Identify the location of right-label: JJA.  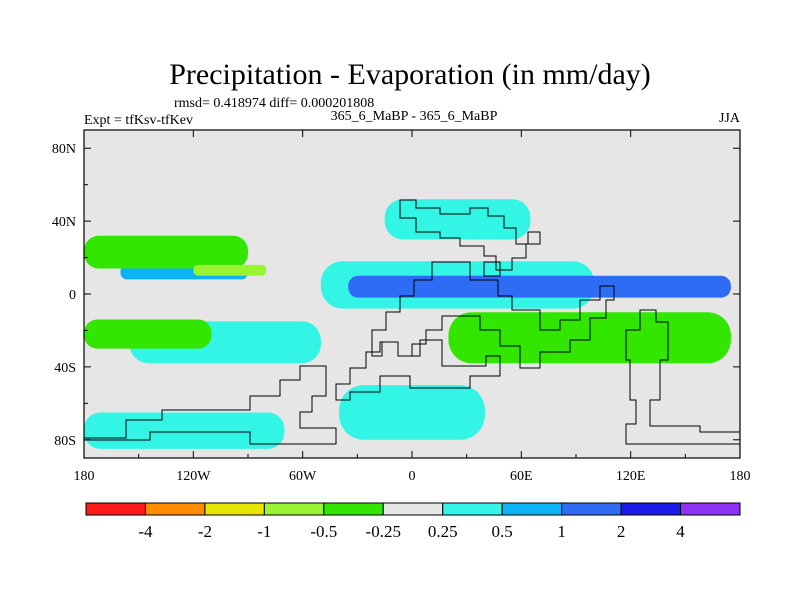
(730, 118).